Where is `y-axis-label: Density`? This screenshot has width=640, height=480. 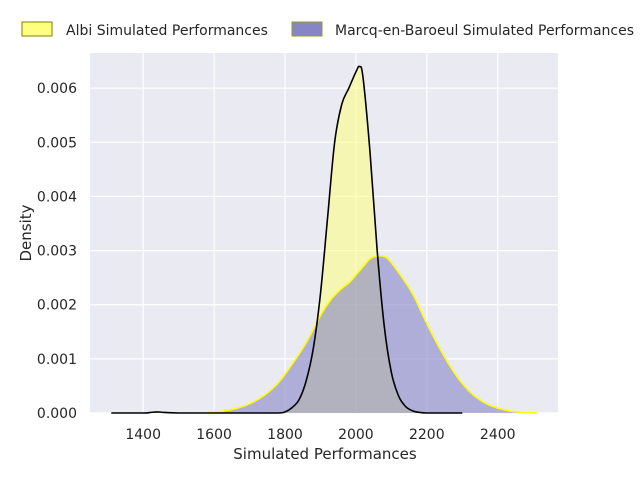 y-axis-label: Density is located at coordinates (26, 232).